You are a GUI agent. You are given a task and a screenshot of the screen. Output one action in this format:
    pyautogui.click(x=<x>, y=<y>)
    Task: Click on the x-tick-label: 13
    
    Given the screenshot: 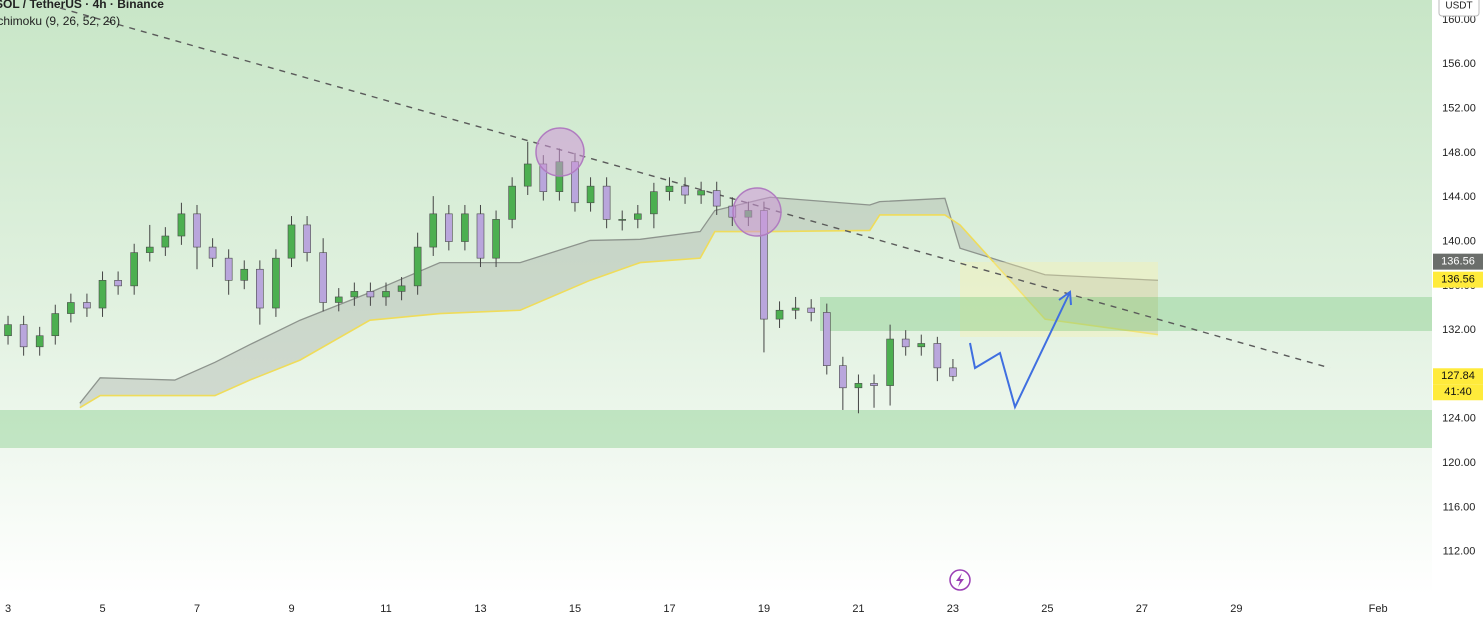 What is the action you would take?
    pyautogui.click(x=480, y=609)
    